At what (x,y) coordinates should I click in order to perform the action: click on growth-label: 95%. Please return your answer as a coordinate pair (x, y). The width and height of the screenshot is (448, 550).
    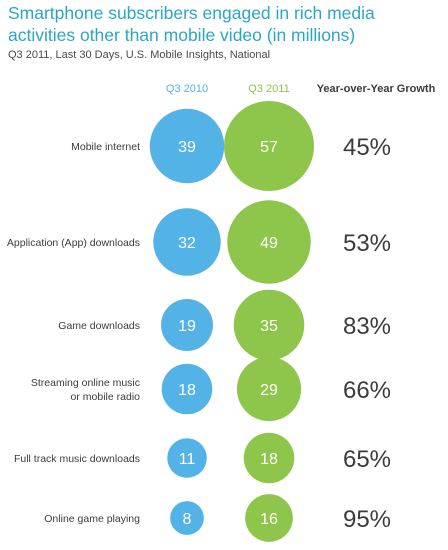
    Looking at the image, I should click on (367, 519).